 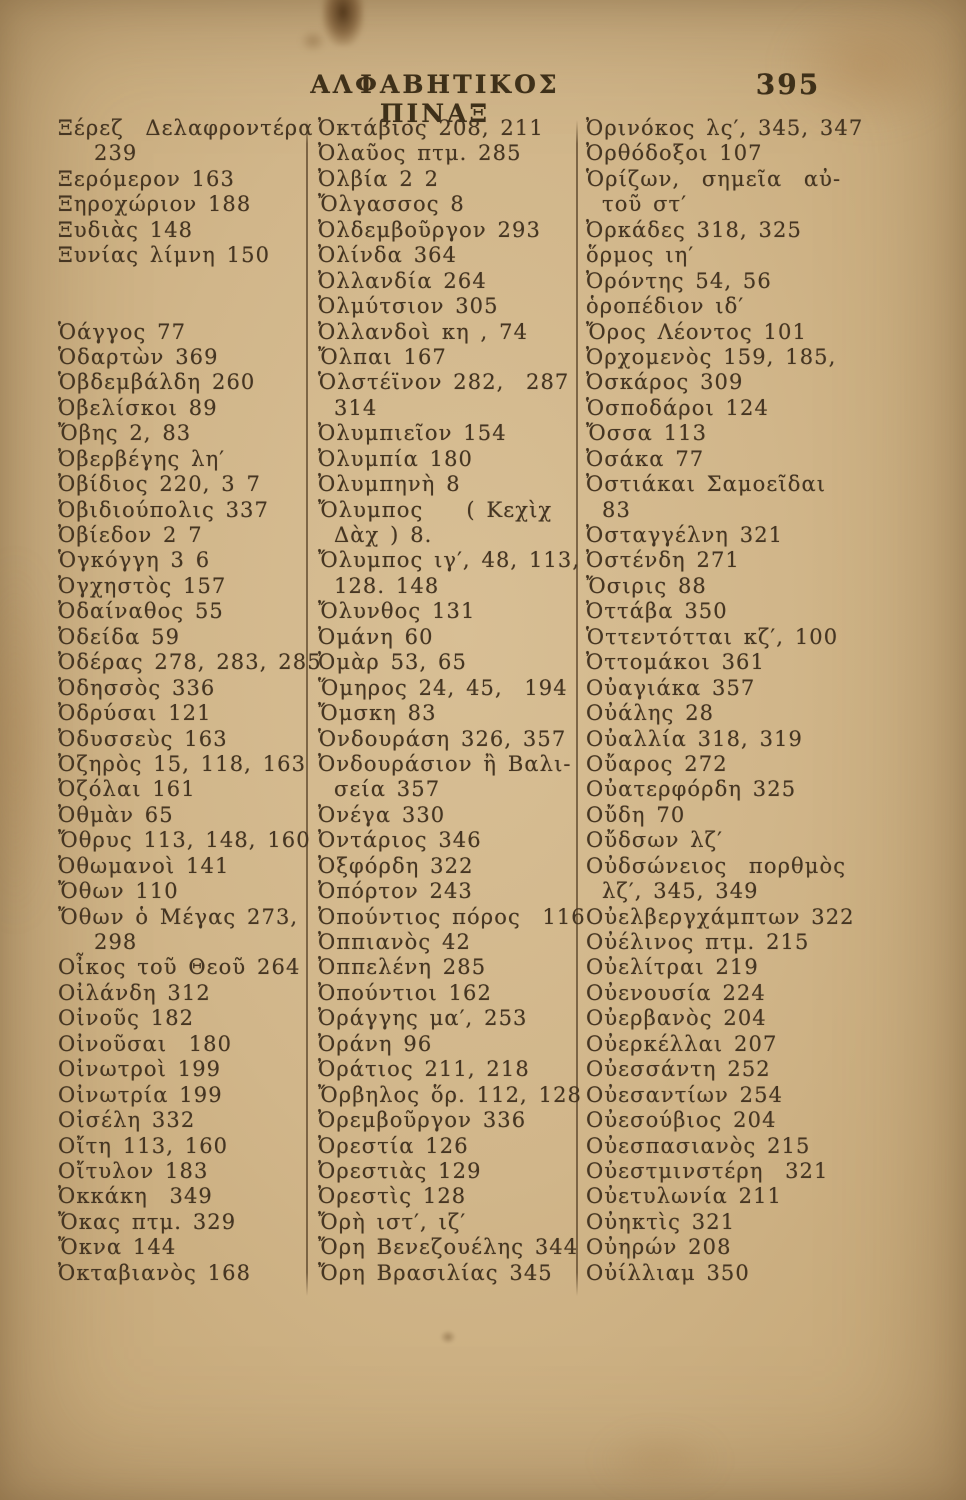 What do you see at coordinates (379, 178) in the screenshot?
I see `index-entry: Ὀλβία 2 2` at bounding box center [379, 178].